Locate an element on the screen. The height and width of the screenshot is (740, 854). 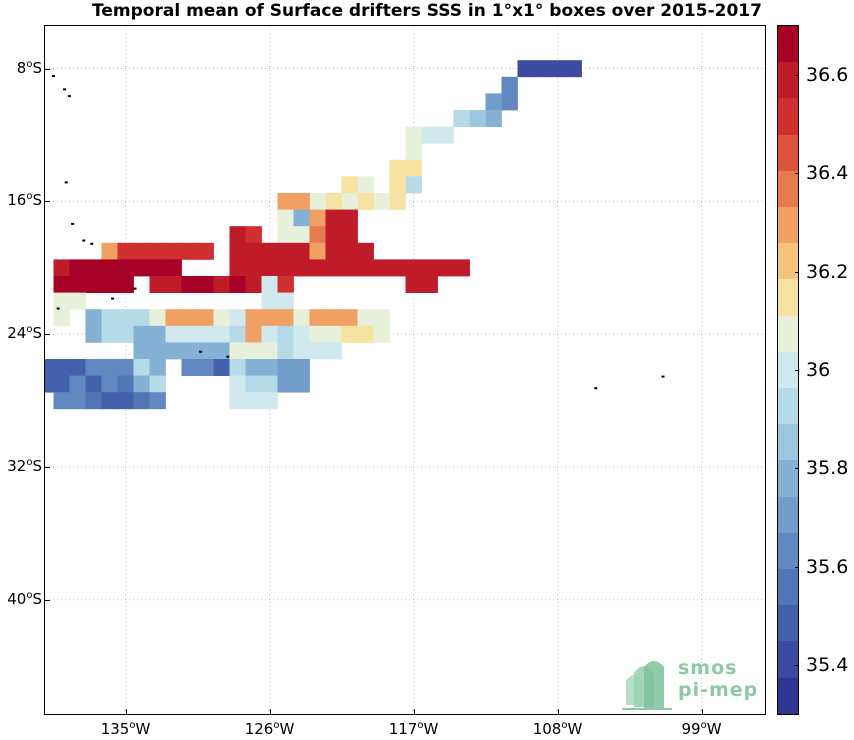
lon-tick-label: 117oW is located at coordinates (413, 729).